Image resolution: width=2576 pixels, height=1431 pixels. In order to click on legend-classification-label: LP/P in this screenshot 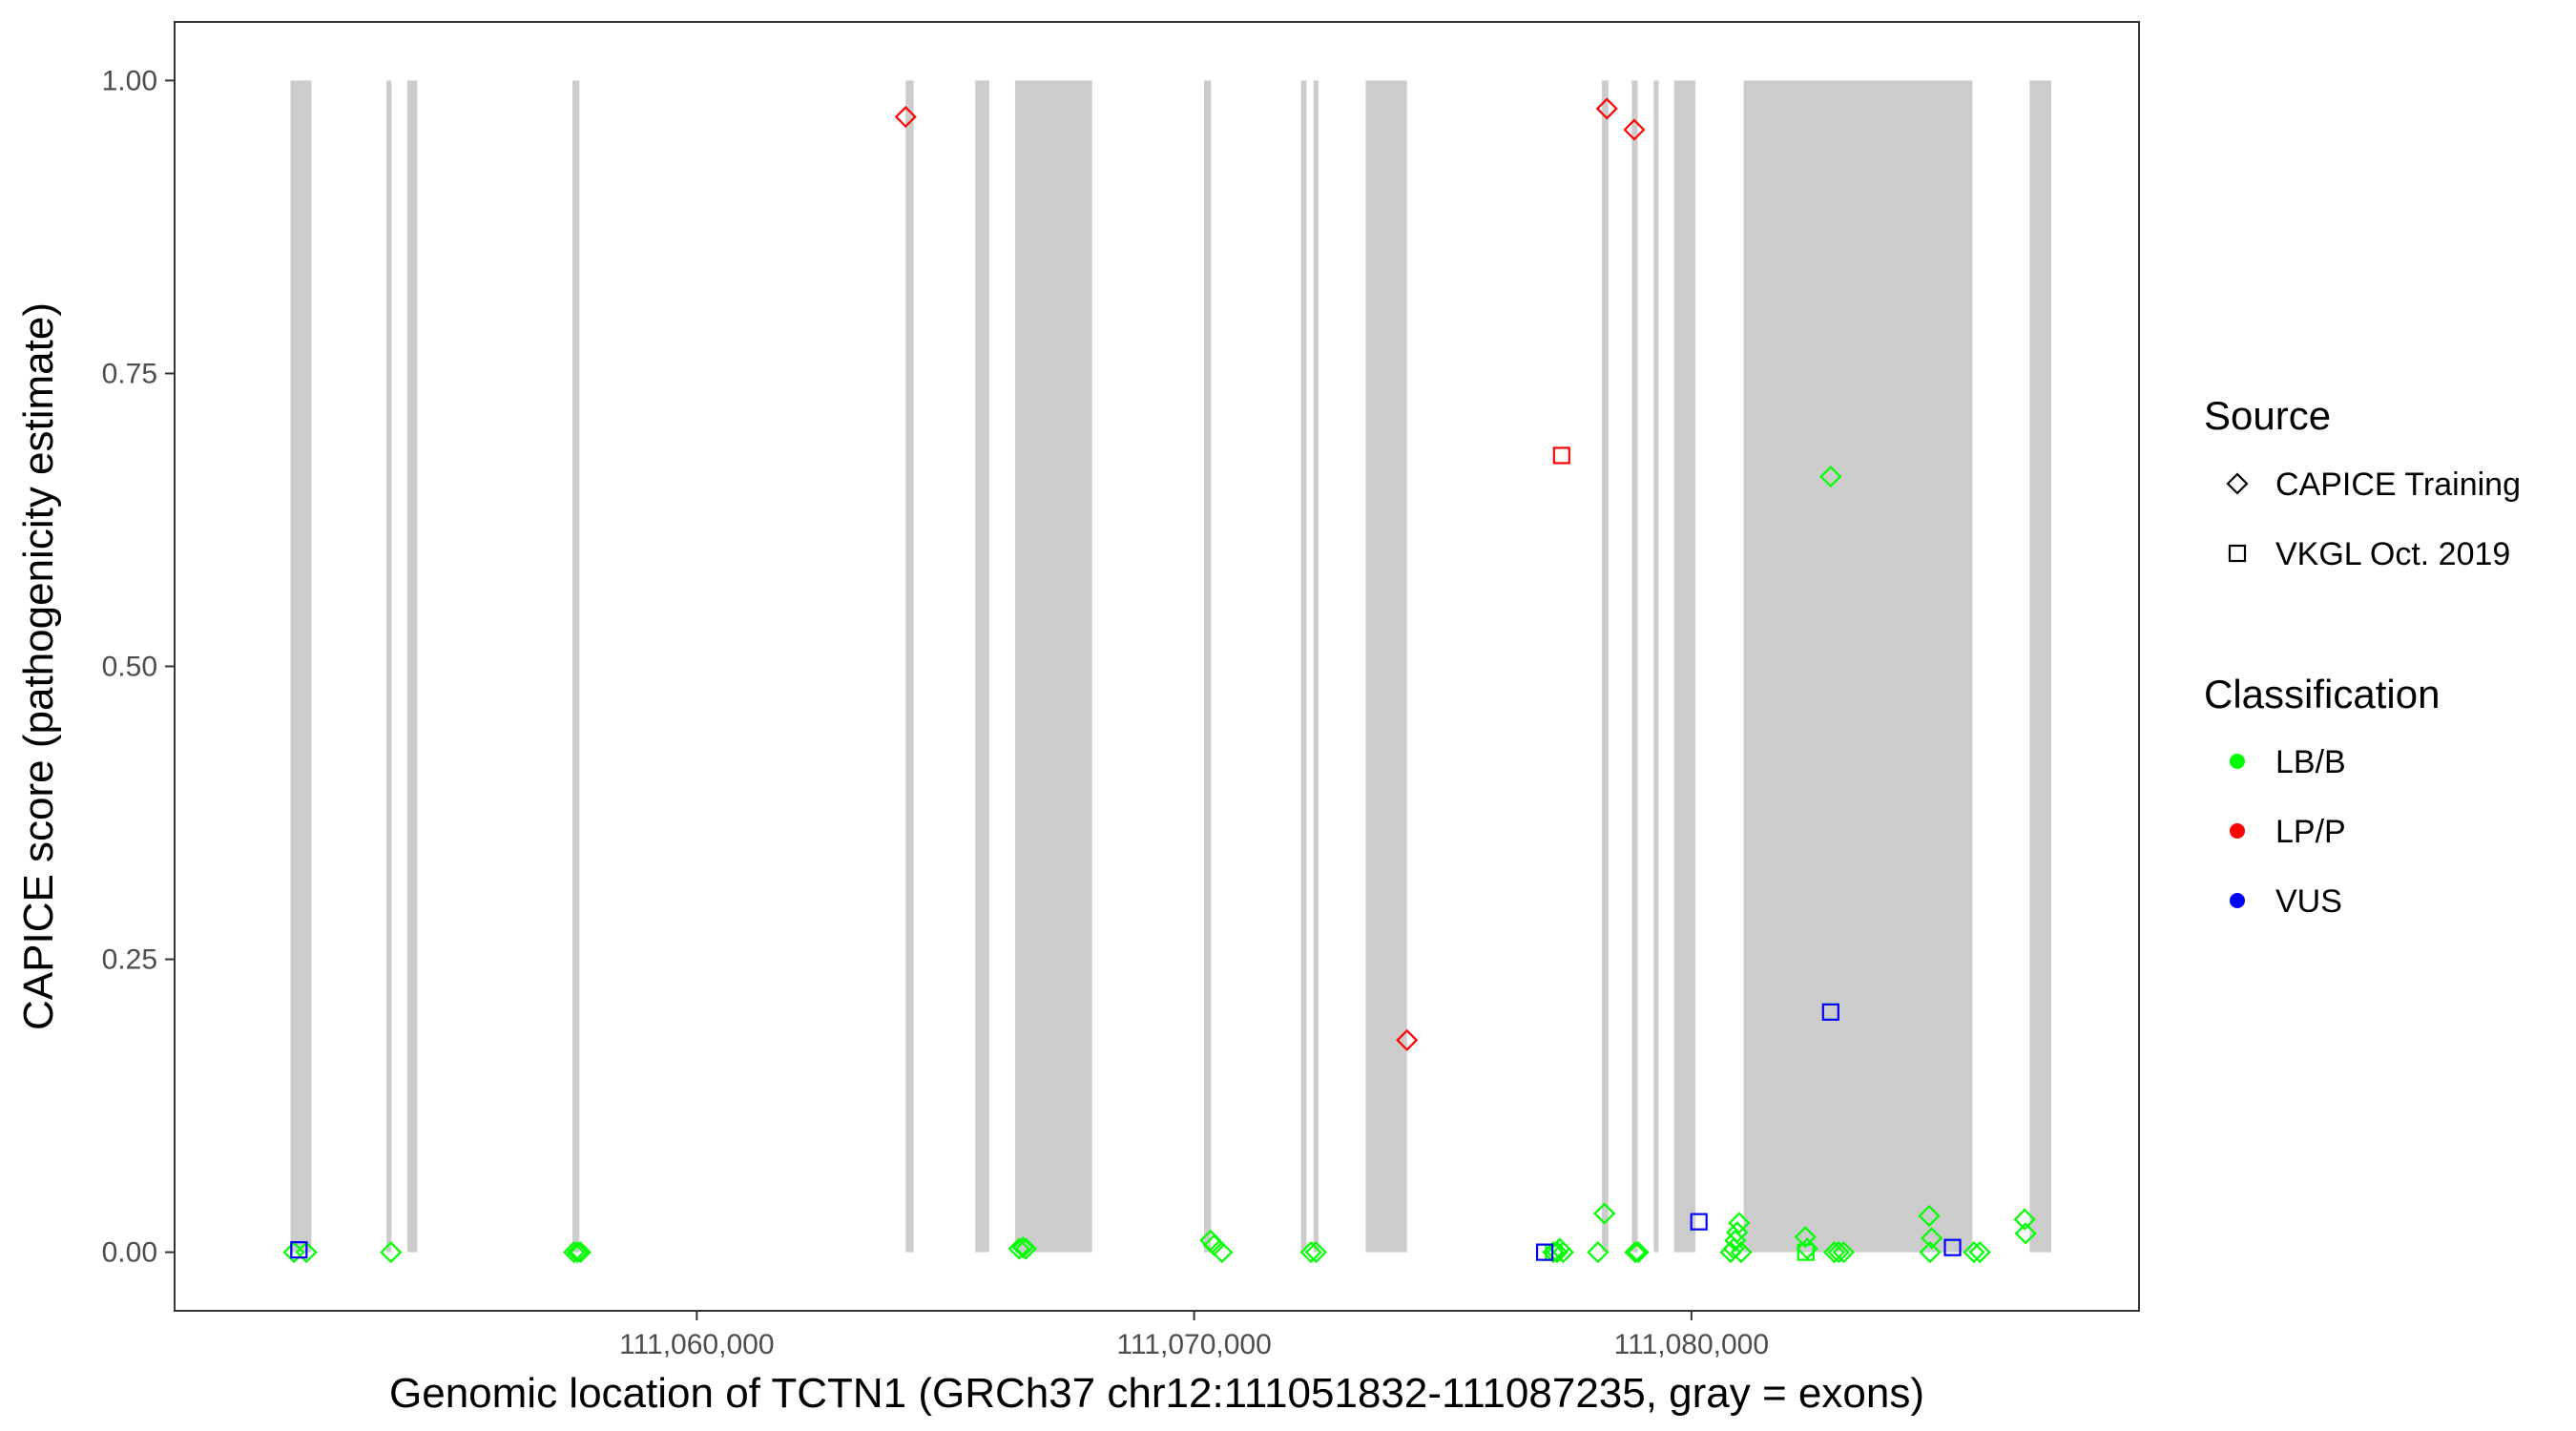, I will do `click(2310, 832)`.